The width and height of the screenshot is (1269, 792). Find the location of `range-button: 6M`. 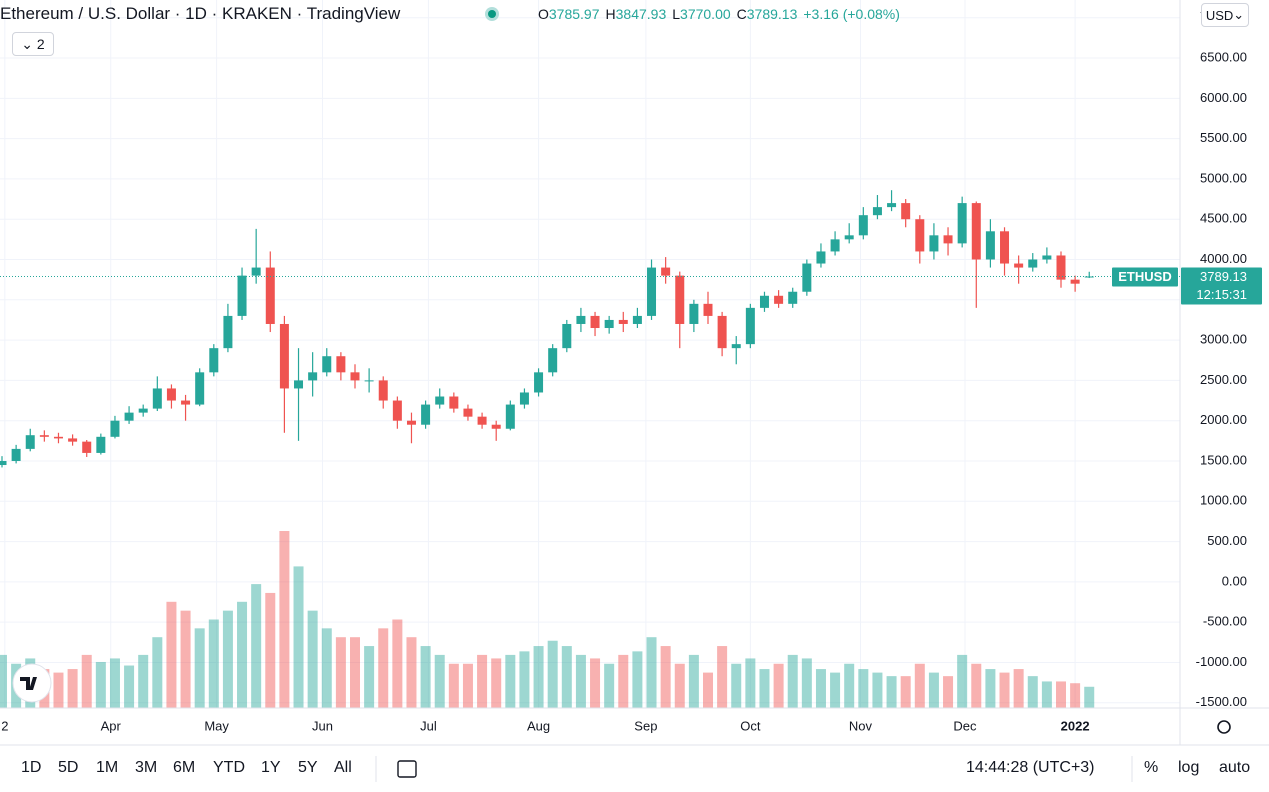

range-button: 6M is located at coordinates (184, 767).